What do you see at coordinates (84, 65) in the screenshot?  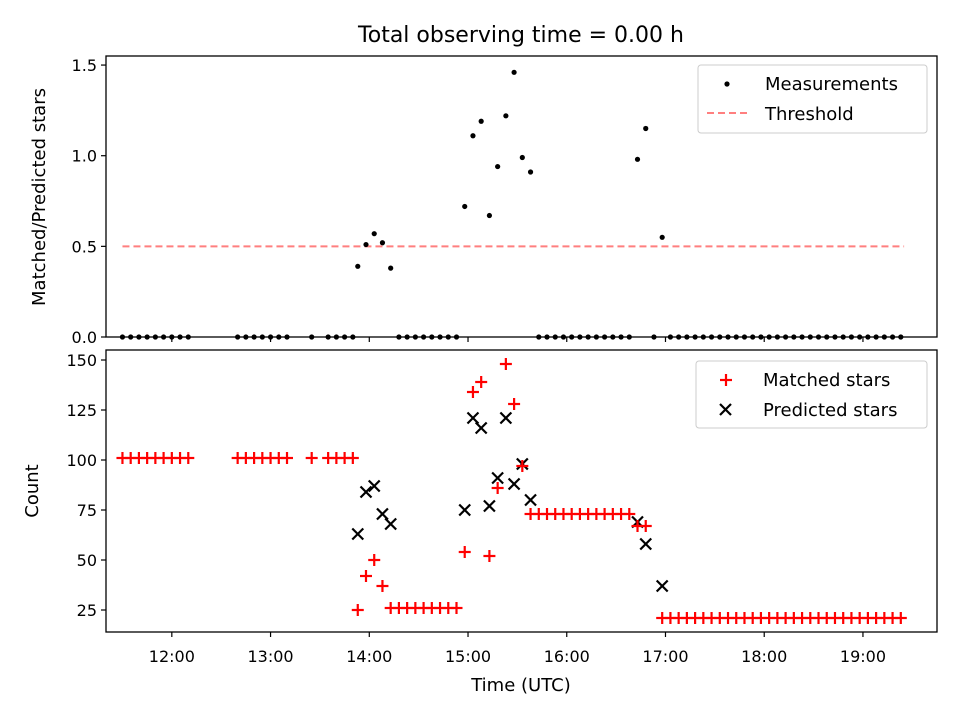 I see `top-y-tick-label: 1.5` at bounding box center [84, 65].